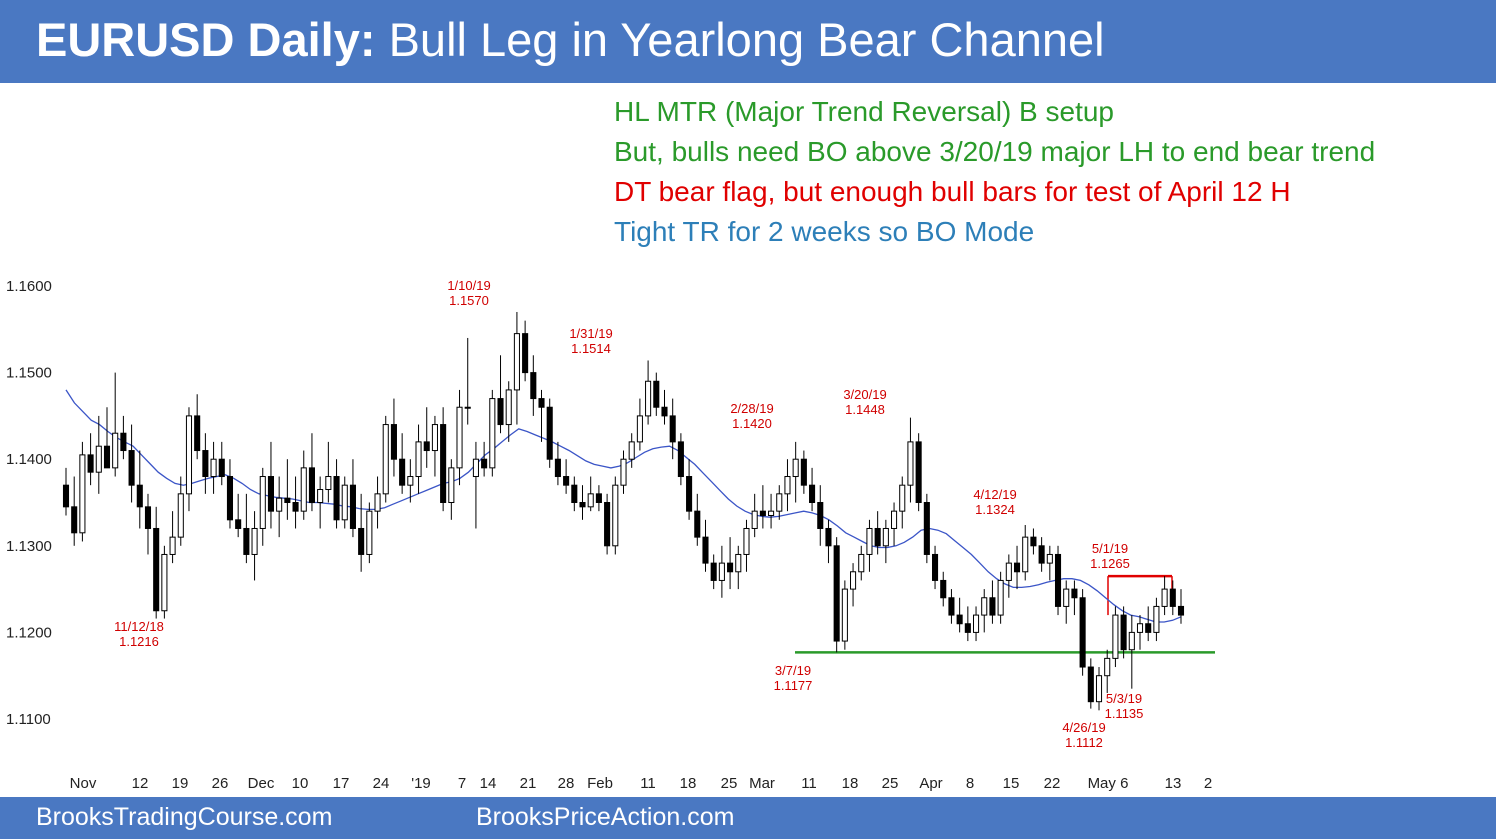  What do you see at coordinates (864, 111) in the screenshot?
I see `note-line-1: HL MTR (Major Trend Reversal) B setup` at bounding box center [864, 111].